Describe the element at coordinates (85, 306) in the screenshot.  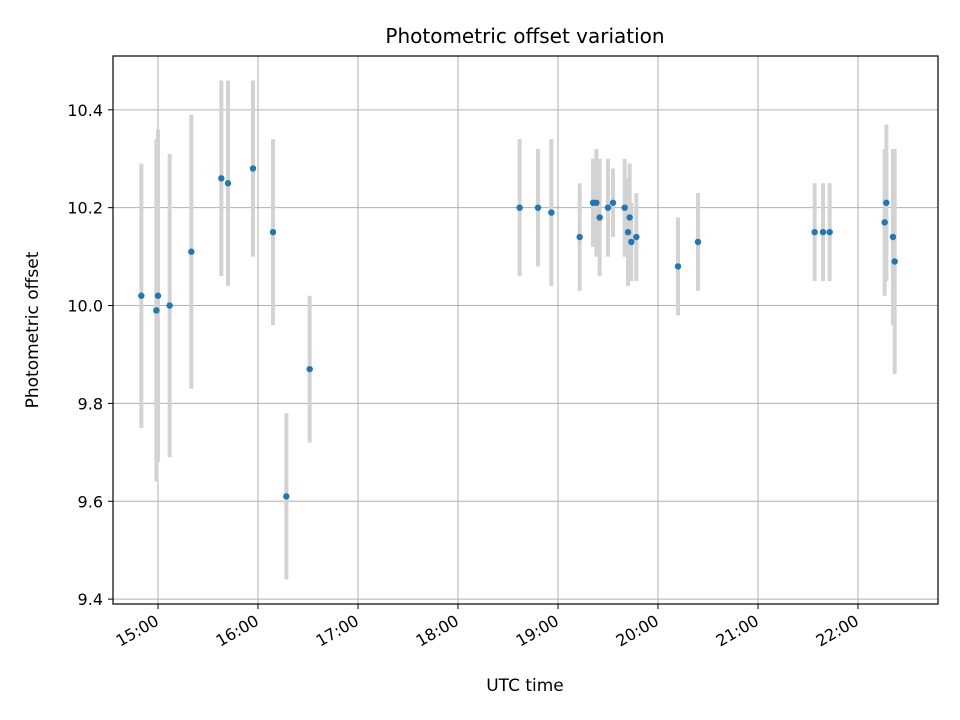
I see `y-tick-label: 10.0` at that location.